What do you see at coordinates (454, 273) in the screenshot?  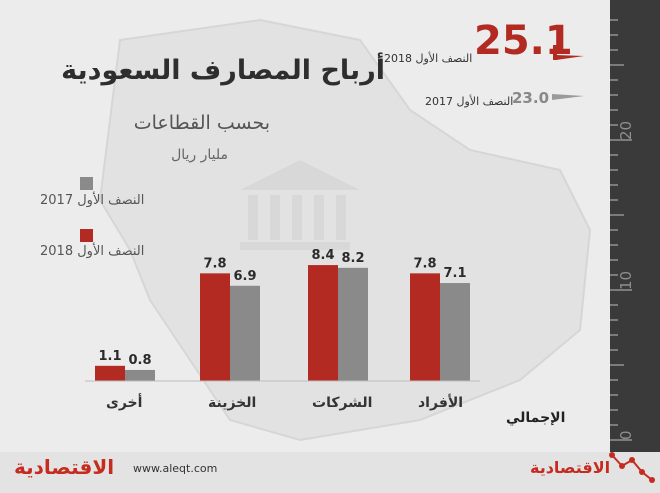 I see `bar-value-h1_2017-retail: 7.1` at bounding box center [454, 273].